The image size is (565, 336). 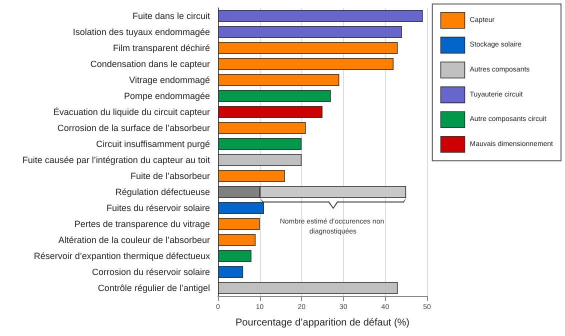 I want to click on y-tick-label: Réservoir d’expantion thermique défectueux, so click(x=122, y=256).